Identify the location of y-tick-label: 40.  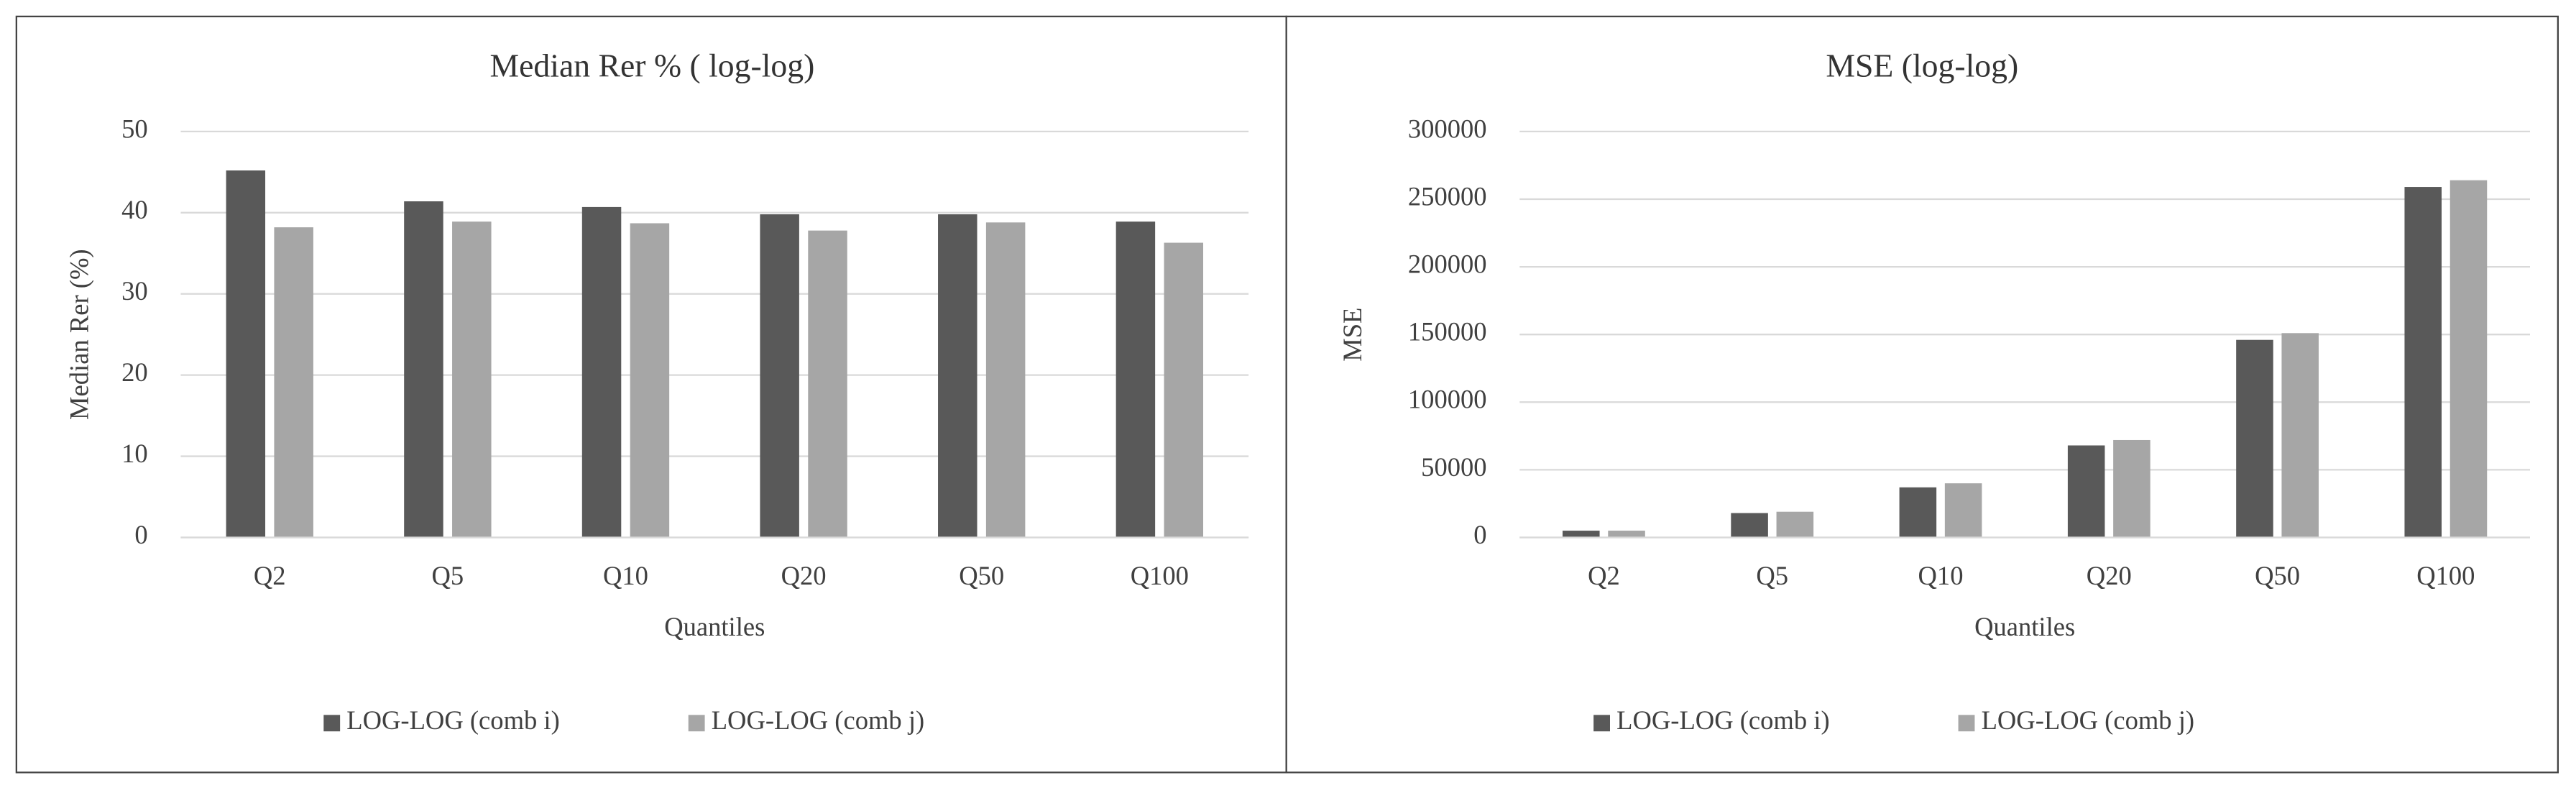
(134, 210).